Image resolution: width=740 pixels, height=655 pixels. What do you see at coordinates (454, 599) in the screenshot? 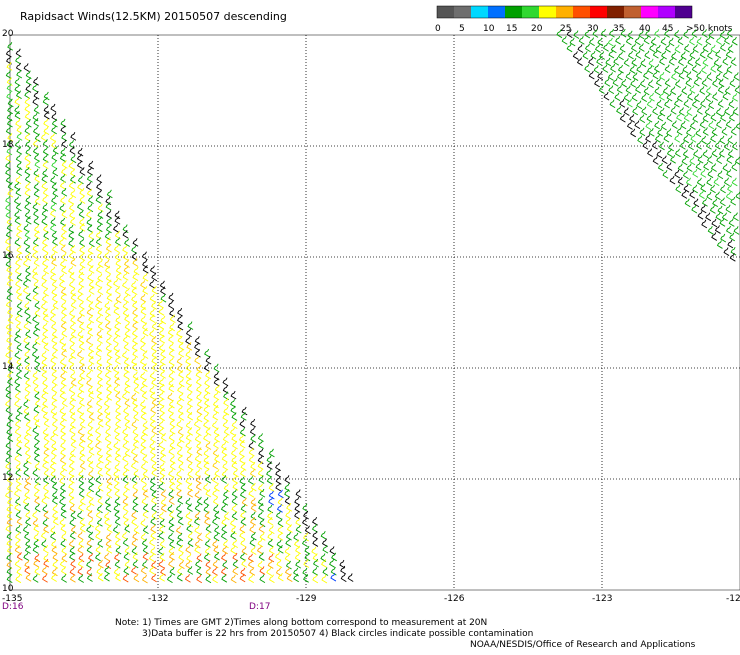
I see `lon-label: -126` at bounding box center [454, 599].